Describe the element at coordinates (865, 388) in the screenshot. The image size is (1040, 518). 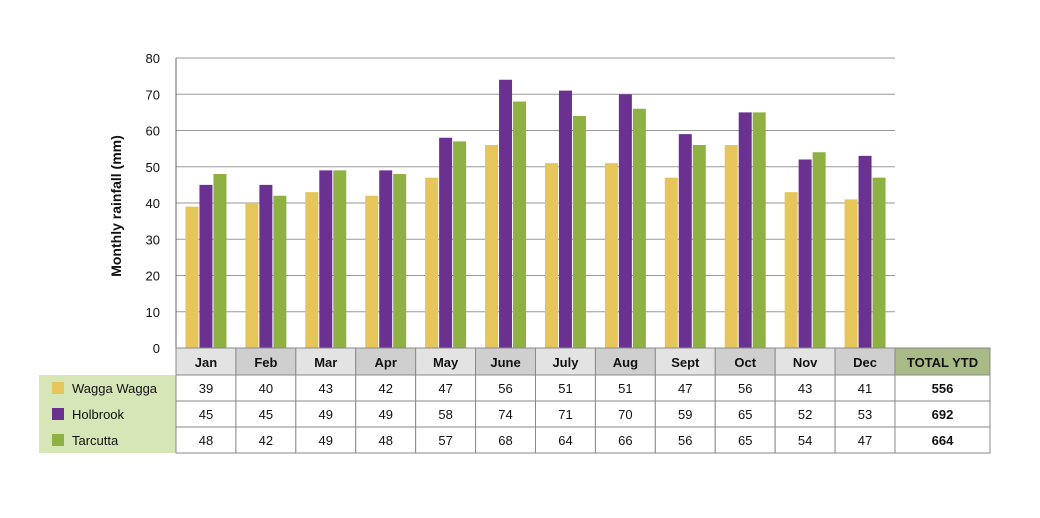
I see `cell-value: 41` at that location.